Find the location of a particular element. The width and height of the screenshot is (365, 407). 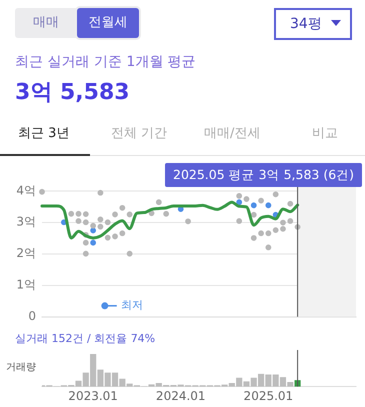

text: 34평 is located at coordinates (313, 24).